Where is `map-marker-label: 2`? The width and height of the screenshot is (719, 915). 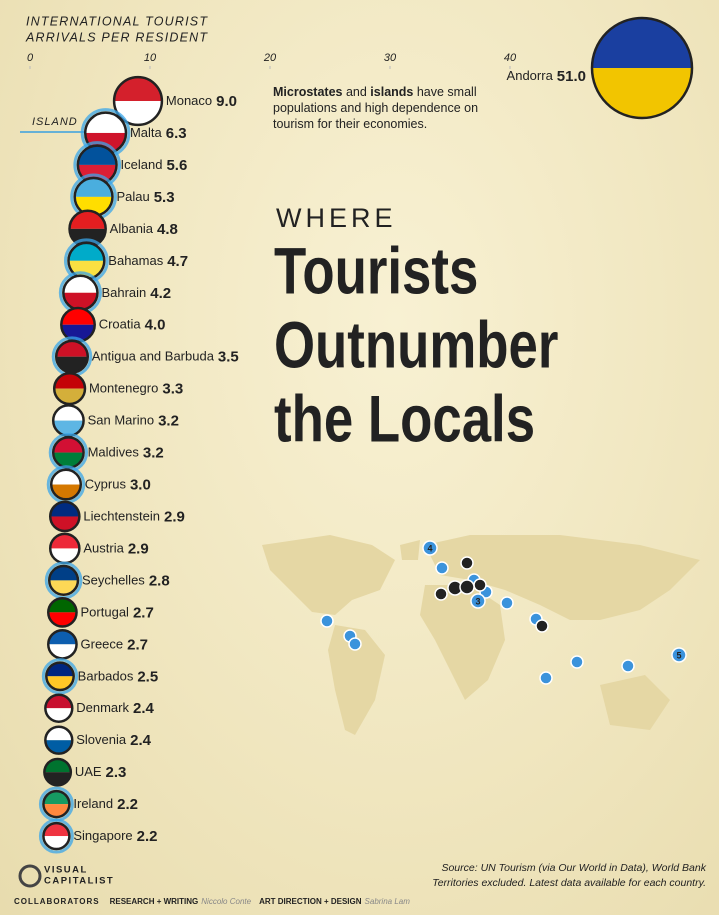
map-marker-label: 2 is located at coordinates (466, 587).